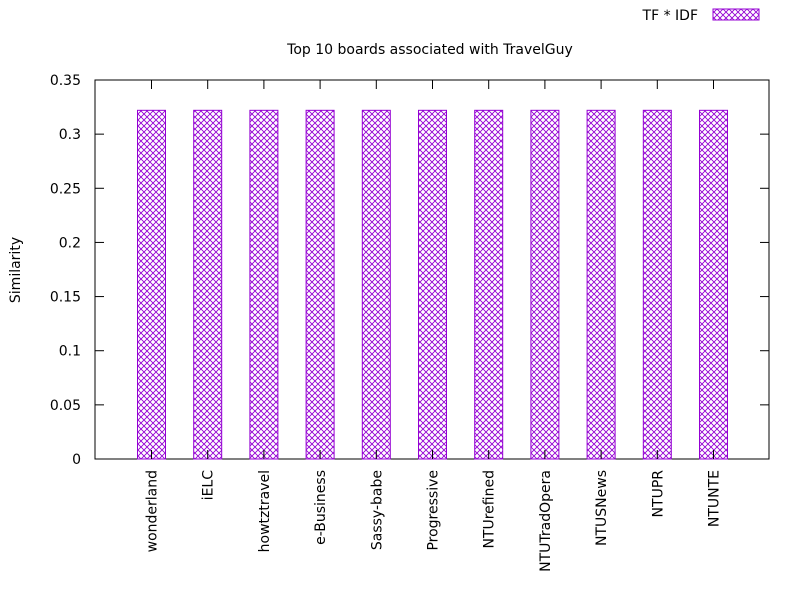 This screenshot has height=600, width=800. What do you see at coordinates (65, 189) in the screenshot?
I see `y-tick-label: 0.25` at bounding box center [65, 189].